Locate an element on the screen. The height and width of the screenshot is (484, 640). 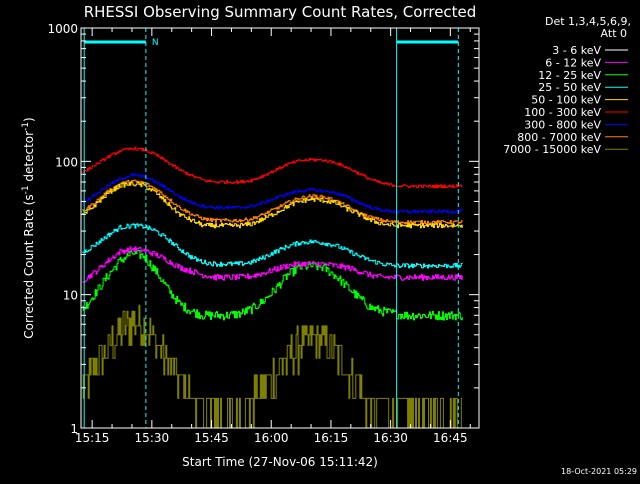
night-label: N is located at coordinates (155, 43).